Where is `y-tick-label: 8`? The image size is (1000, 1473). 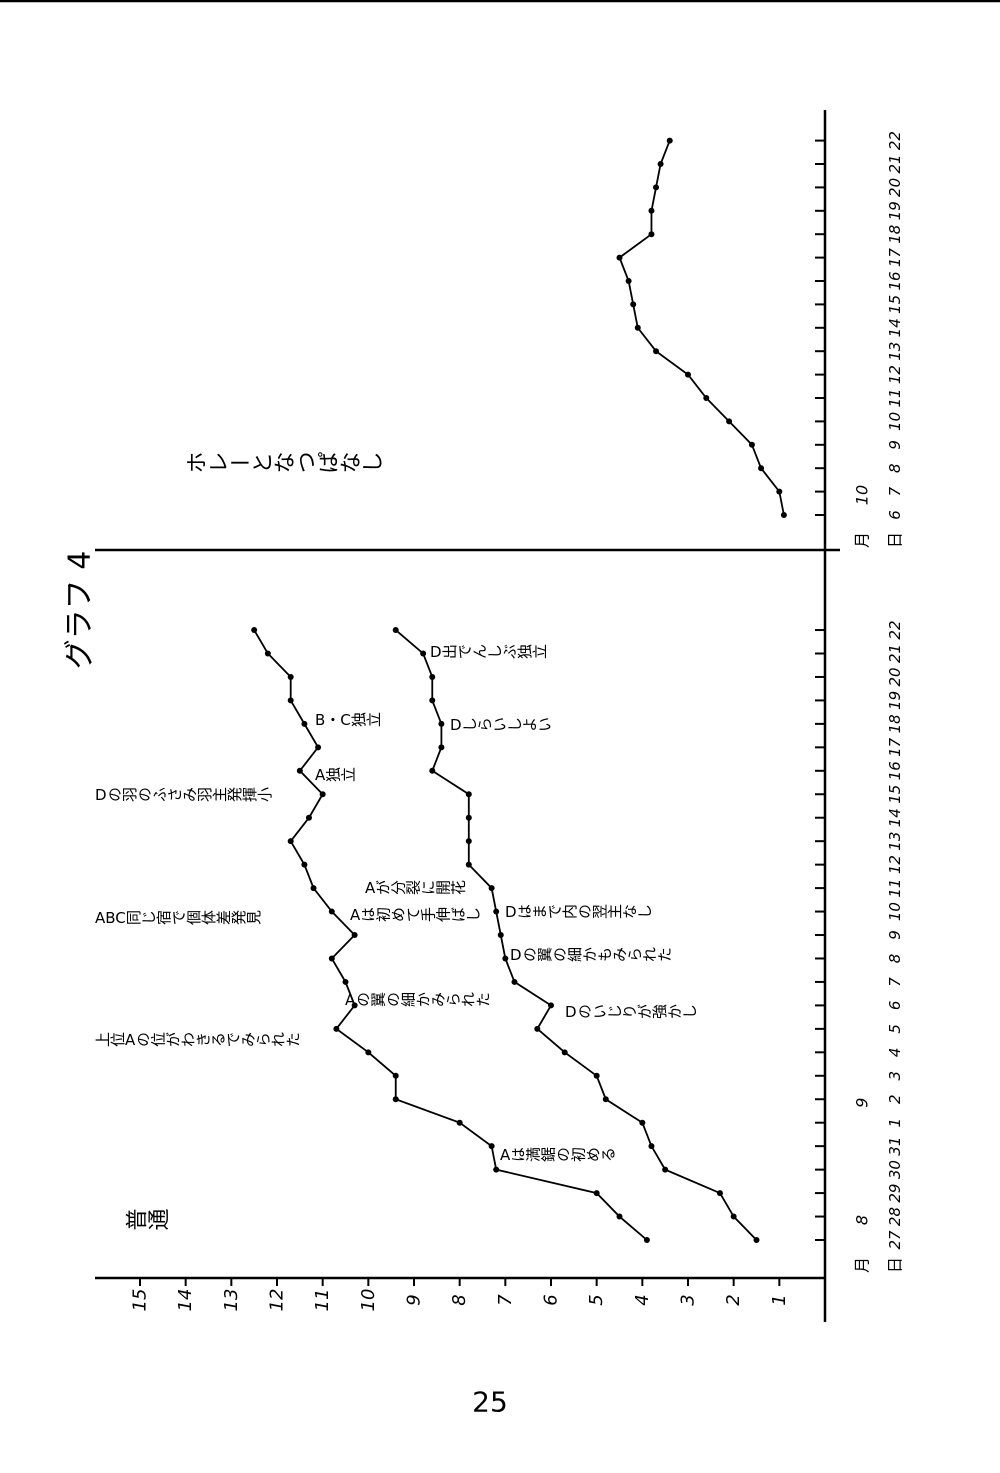 y-tick-label: 8 is located at coordinates (459, 1299).